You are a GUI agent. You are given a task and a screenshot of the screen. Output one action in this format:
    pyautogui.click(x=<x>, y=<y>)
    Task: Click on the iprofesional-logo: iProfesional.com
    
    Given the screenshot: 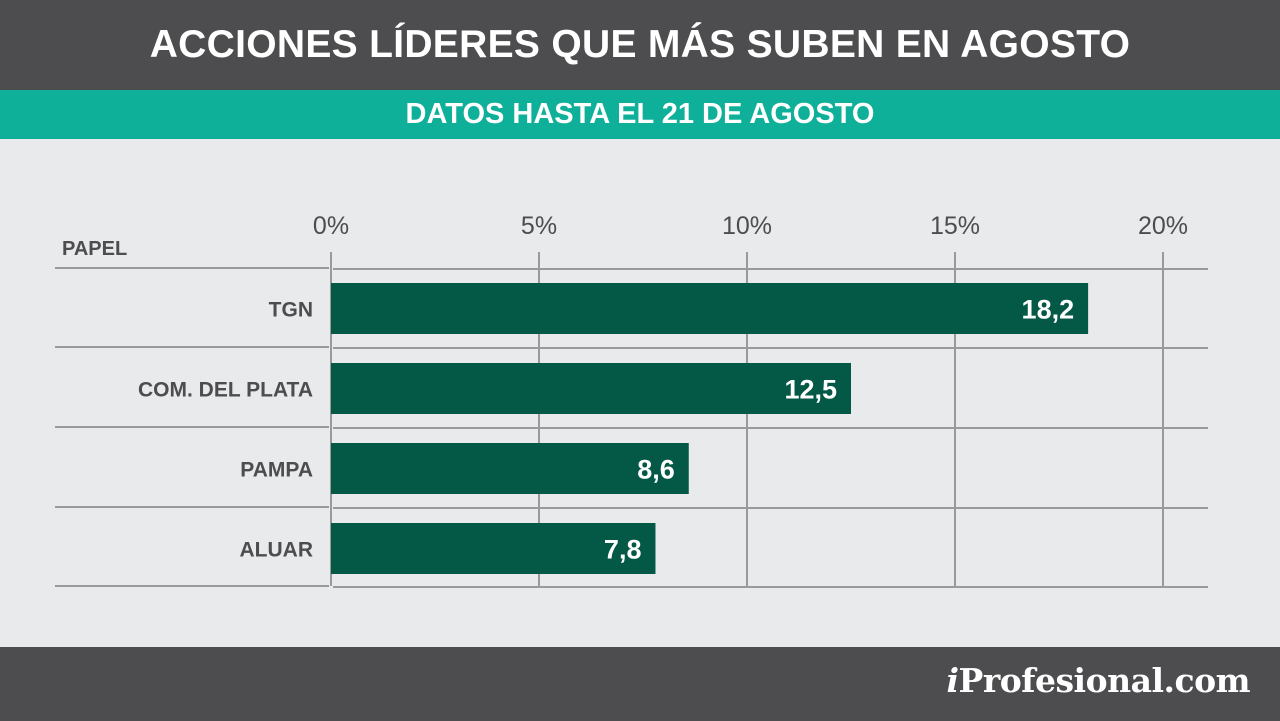 What is the action you would take?
    pyautogui.click(x=1099, y=680)
    